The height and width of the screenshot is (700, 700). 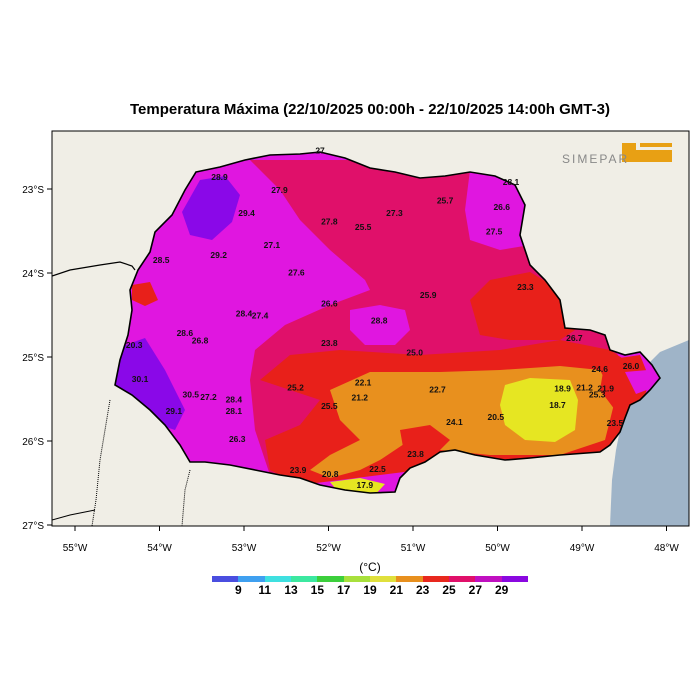 What do you see at coordinates (134, 345) in the screenshot?
I see `station-value: 20.3` at bounding box center [134, 345].